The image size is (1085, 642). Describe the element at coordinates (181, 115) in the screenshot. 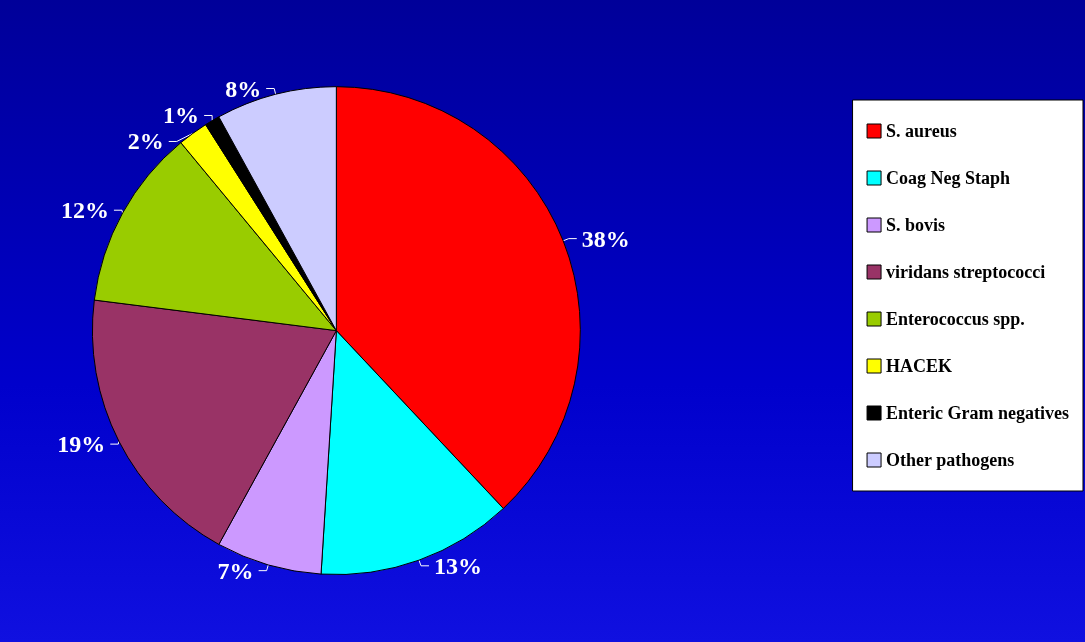

I see `data-label: 1%` at that location.